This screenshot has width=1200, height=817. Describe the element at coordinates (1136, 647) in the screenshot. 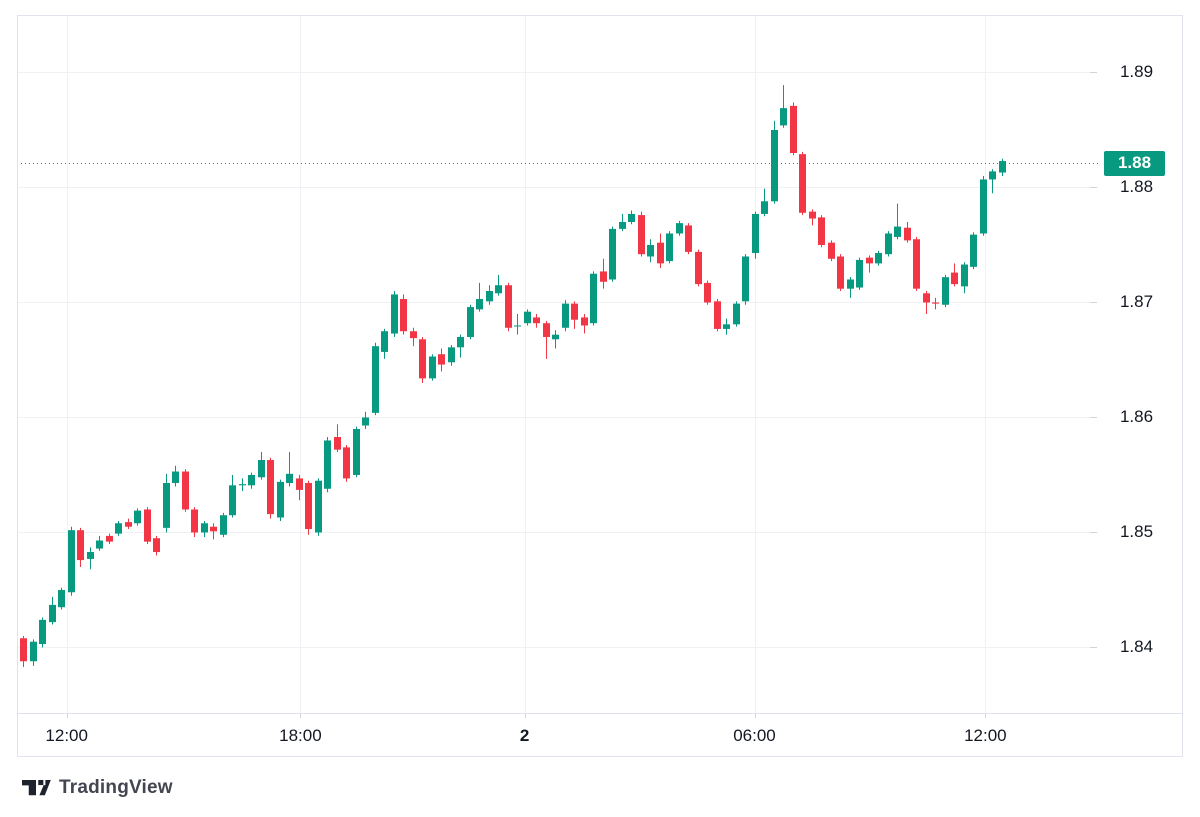

I see `price-tick-label: 1.84` at that location.